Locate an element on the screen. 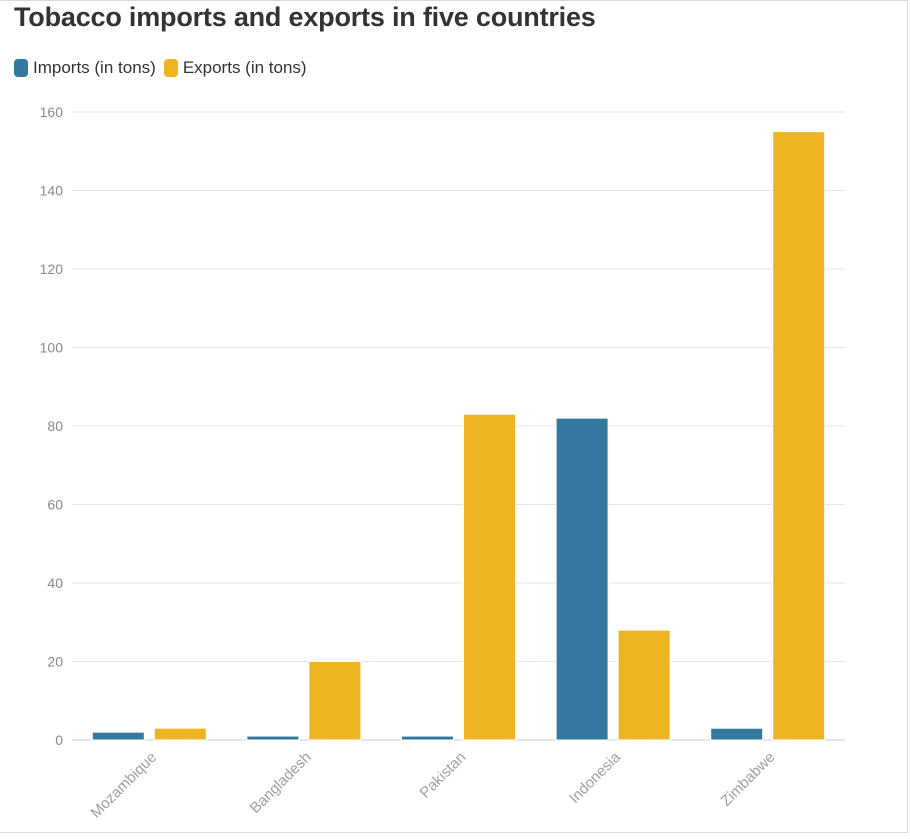 The image size is (910, 839). bar-exports-bangladesh is located at coordinates (335, 701).